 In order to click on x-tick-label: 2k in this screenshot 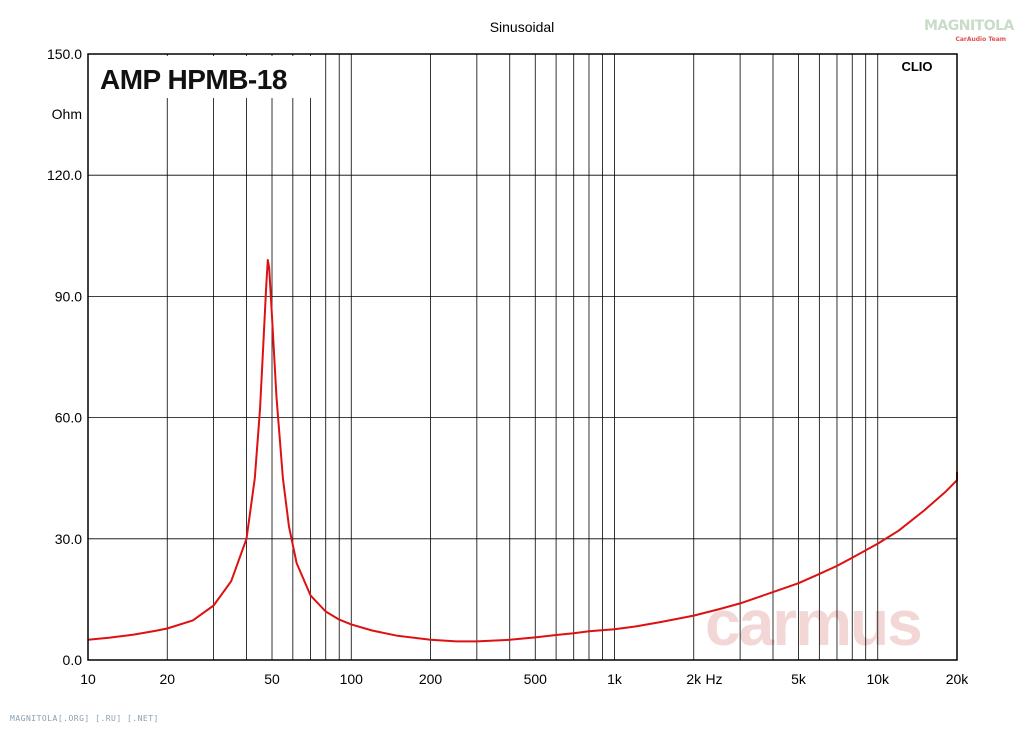, I will do `click(694, 679)`.